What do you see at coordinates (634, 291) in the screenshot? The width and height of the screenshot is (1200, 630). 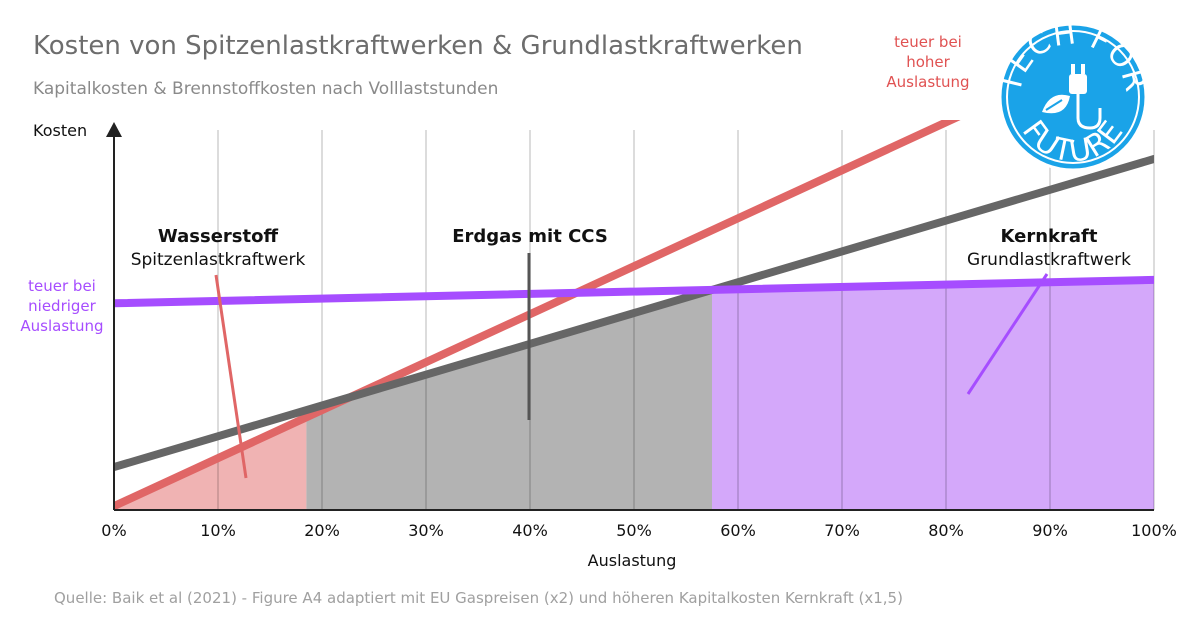 I see `nuclear-line` at bounding box center [634, 291].